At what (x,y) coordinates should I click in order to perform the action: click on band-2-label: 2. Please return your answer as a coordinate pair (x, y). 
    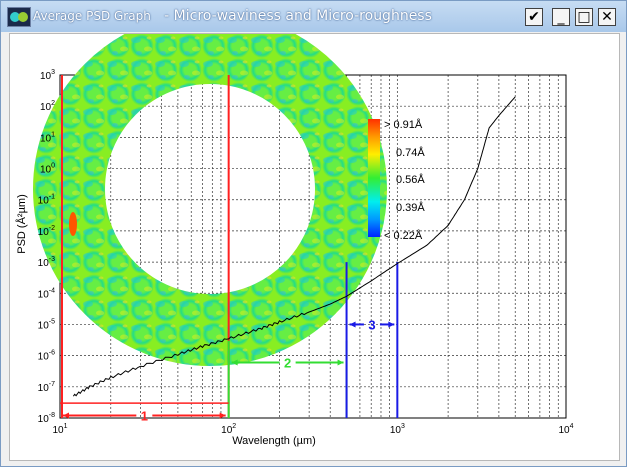
    Looking at the image, I should click on (287, 363).